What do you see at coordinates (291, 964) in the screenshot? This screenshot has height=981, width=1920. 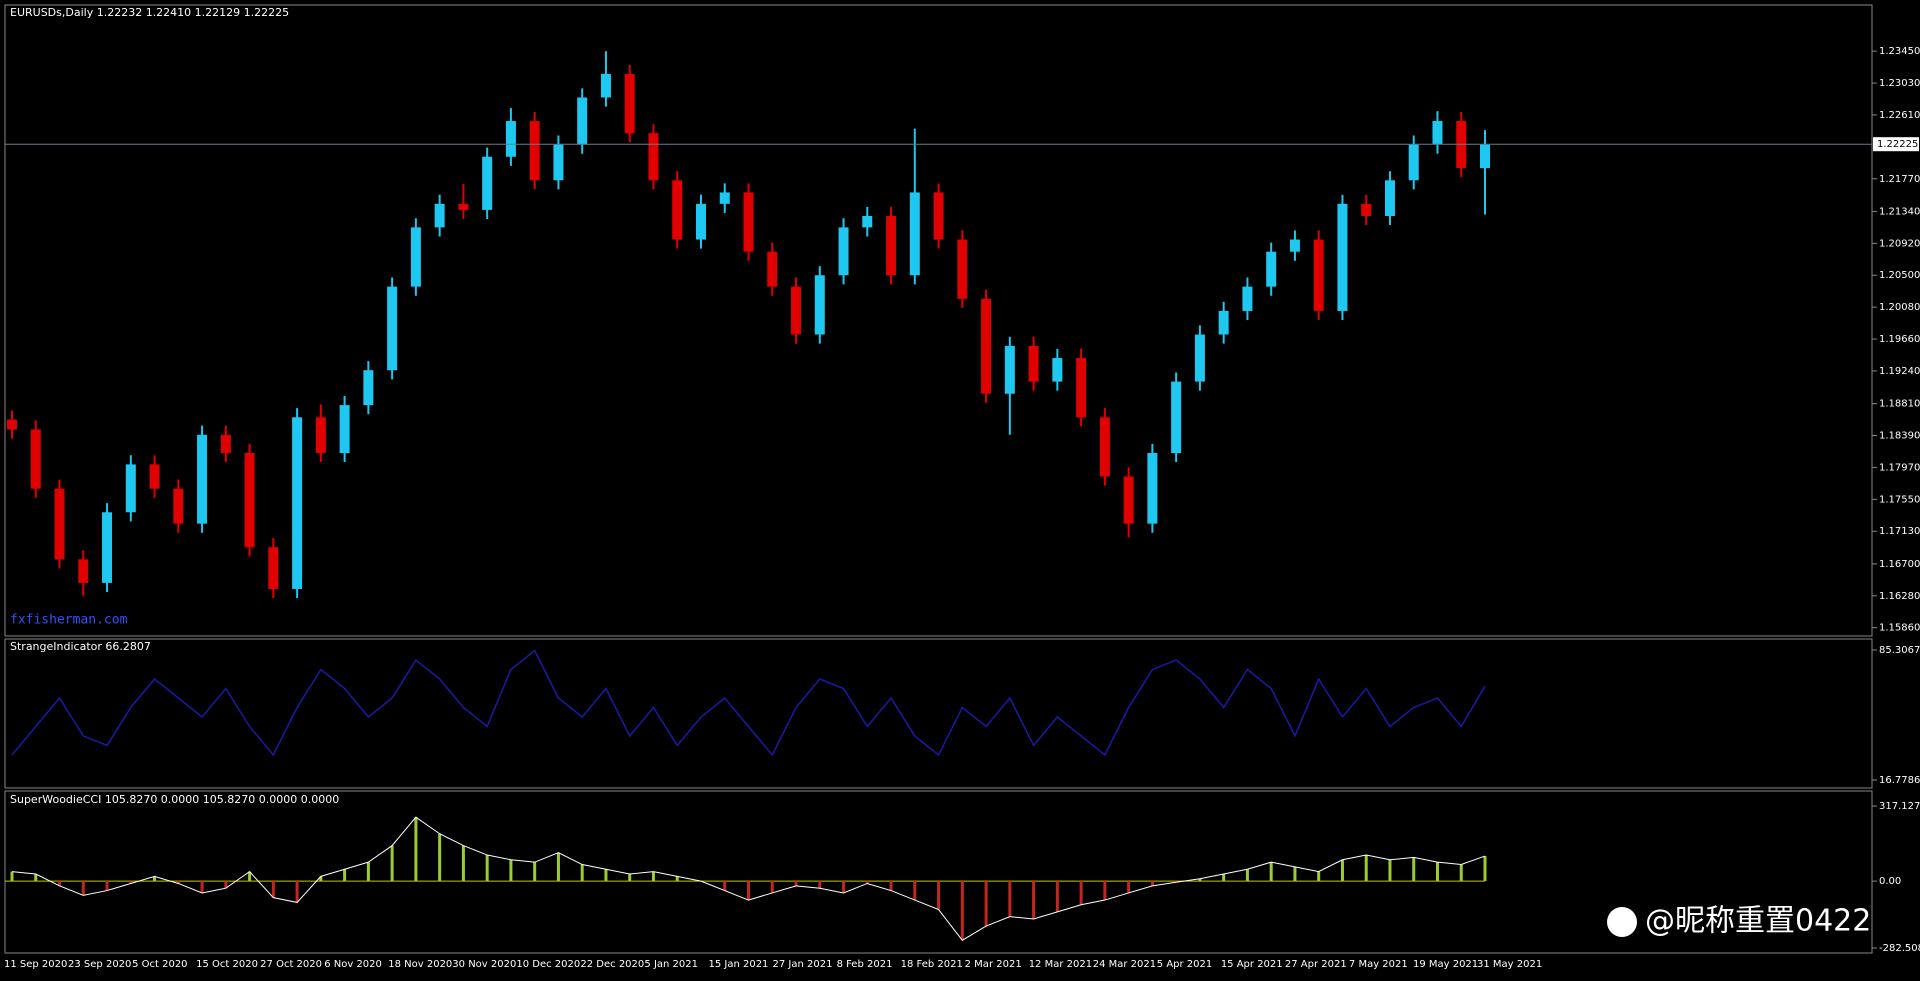 I see `x-tick-label: 27 Oct 2020` at bounding box center [291, 964].